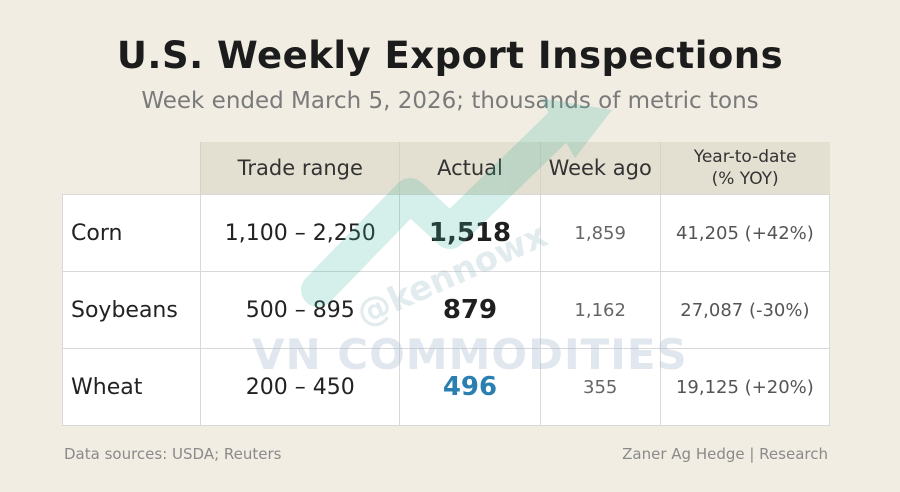  What do you see at coordinates (745, 233) in the screenshot?
I see `row-ytd: 41,205 (+42%)` at bounding box center [745, 233].